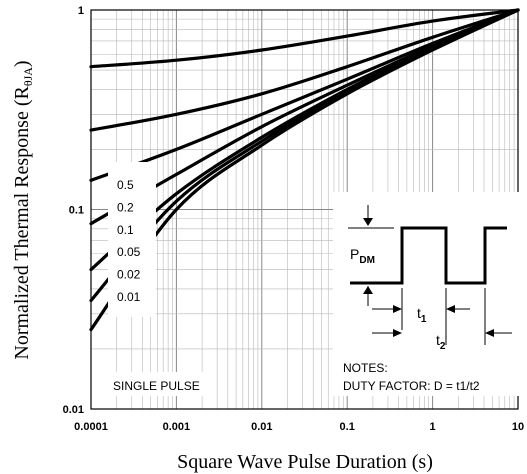  I want to click on legend-label: 0.01, so click(129, 297).